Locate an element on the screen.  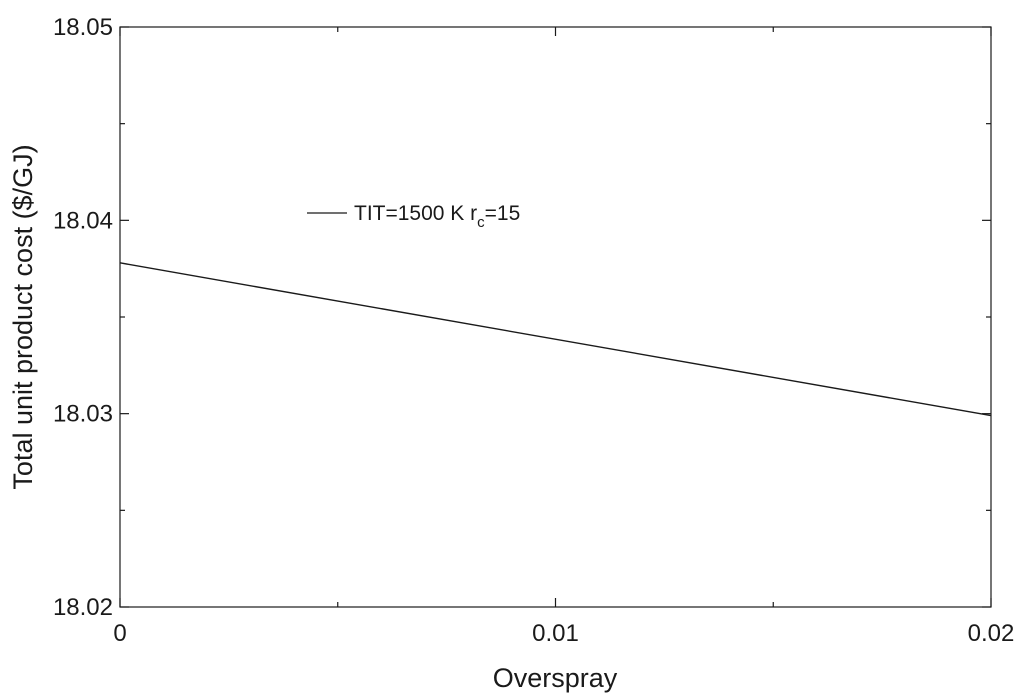
legend-label-subscript: c is located at coordinates (481, 222).